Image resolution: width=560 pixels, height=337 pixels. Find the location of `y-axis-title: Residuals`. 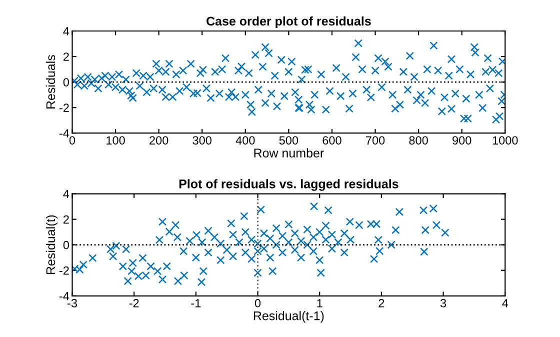

y-axis-title: Residuals is located at coordinates (51, 81).